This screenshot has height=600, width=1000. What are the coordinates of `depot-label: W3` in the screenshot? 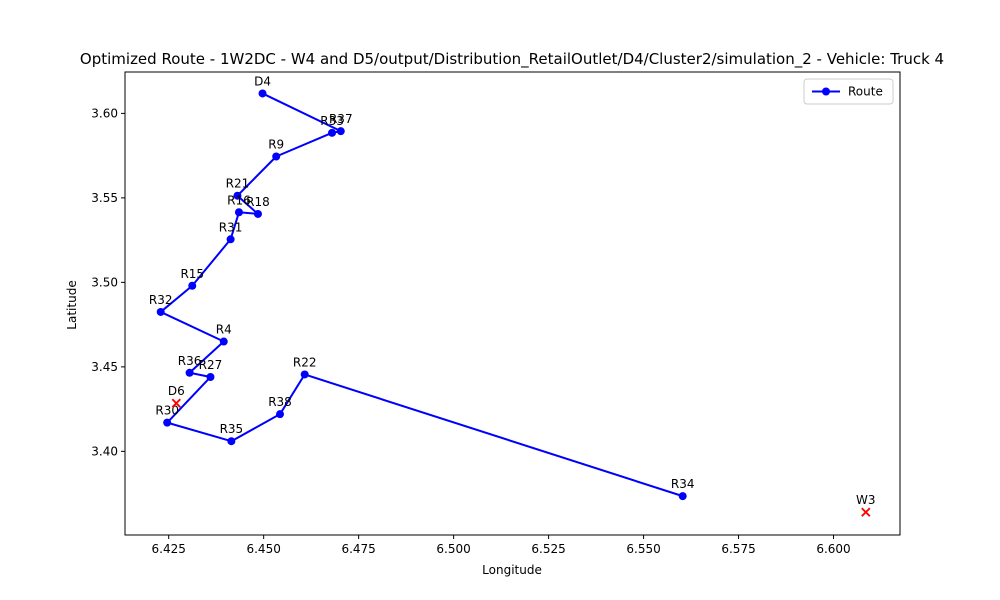 It's located at (866, 500).